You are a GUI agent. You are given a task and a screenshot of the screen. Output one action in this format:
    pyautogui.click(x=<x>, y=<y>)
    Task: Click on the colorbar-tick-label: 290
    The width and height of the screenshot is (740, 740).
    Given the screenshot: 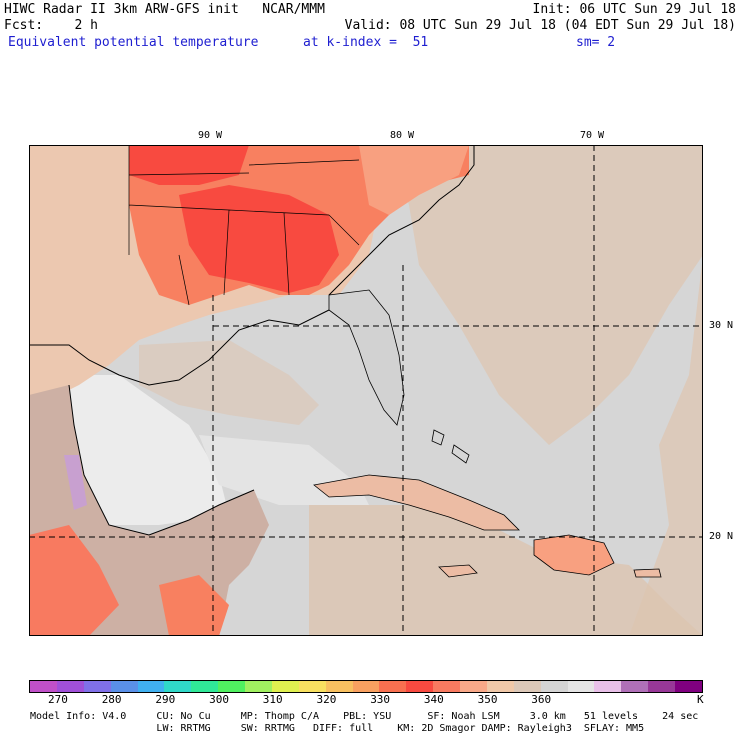 What is the action you would take?
    pyautogui.click(x=165, y=699)
    